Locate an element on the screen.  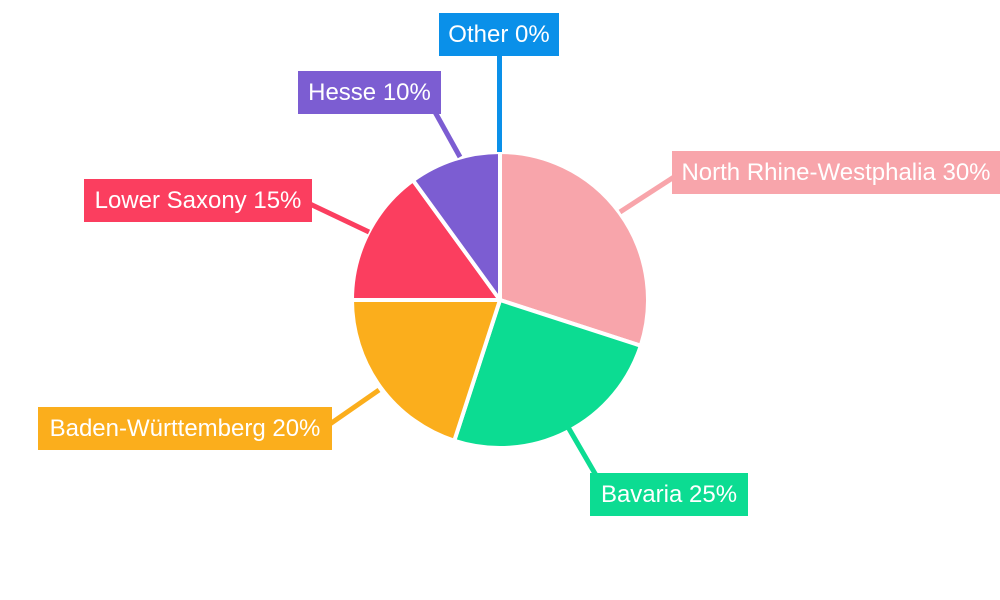
pie-slice-bavaria is located at coordinates (547, 374).